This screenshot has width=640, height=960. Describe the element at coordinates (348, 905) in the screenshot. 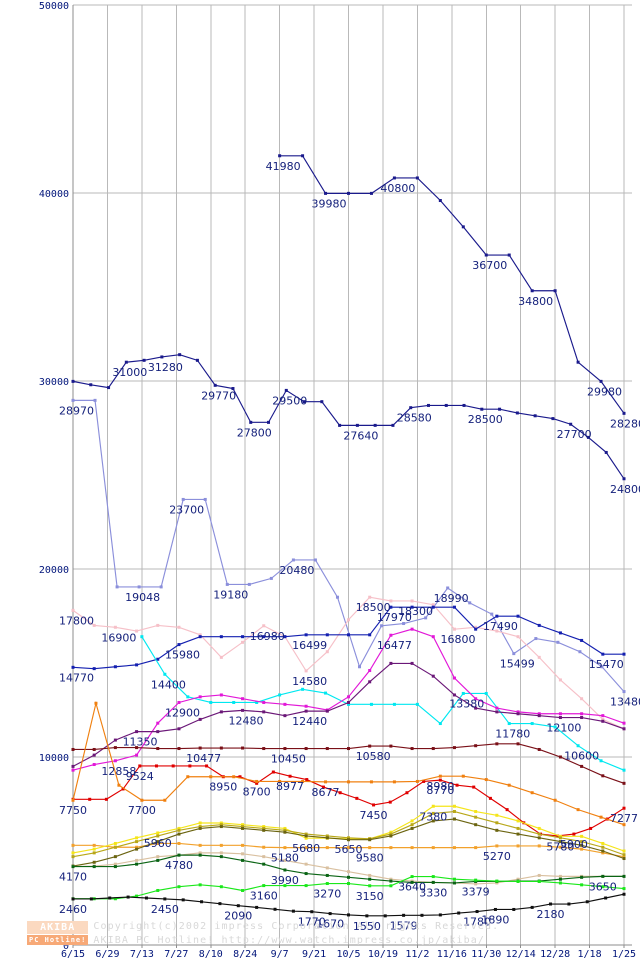

I see `series-series-black` at that location.